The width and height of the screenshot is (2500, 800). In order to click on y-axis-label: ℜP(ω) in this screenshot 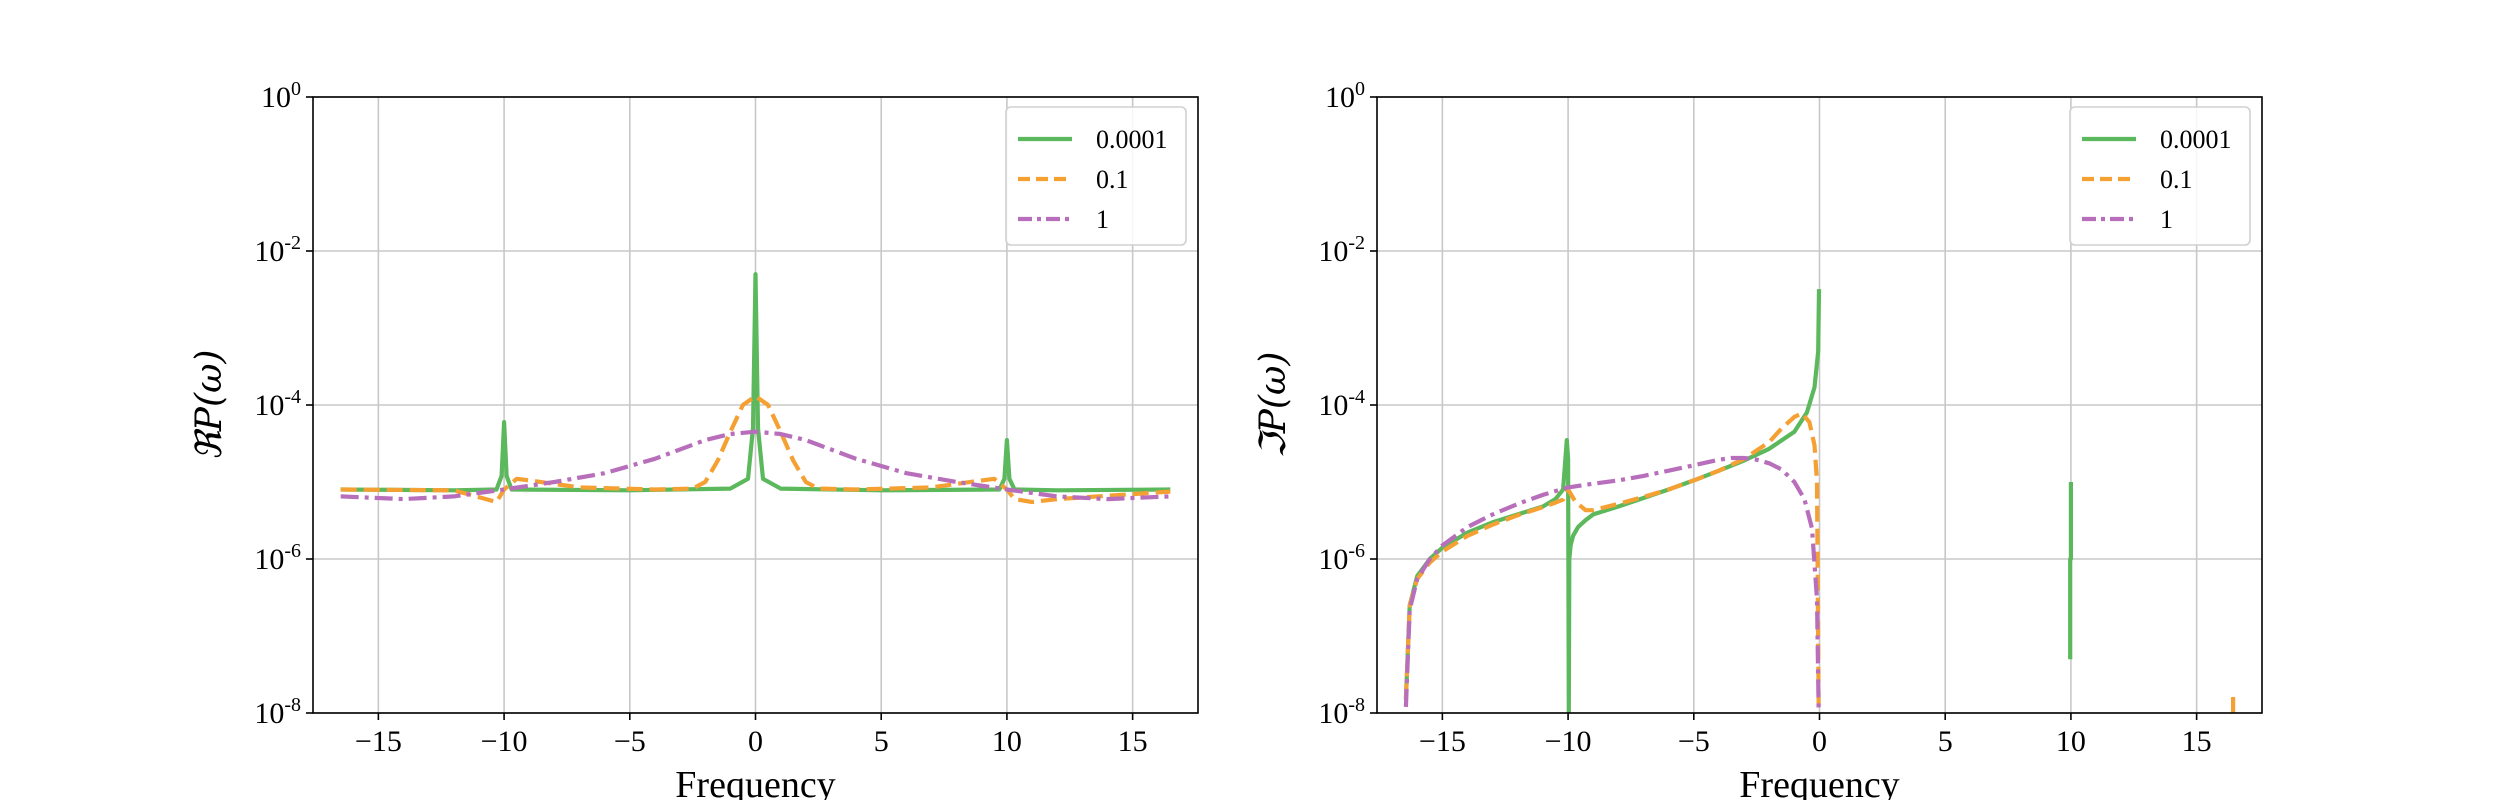, I will do `click(209, 405)`.